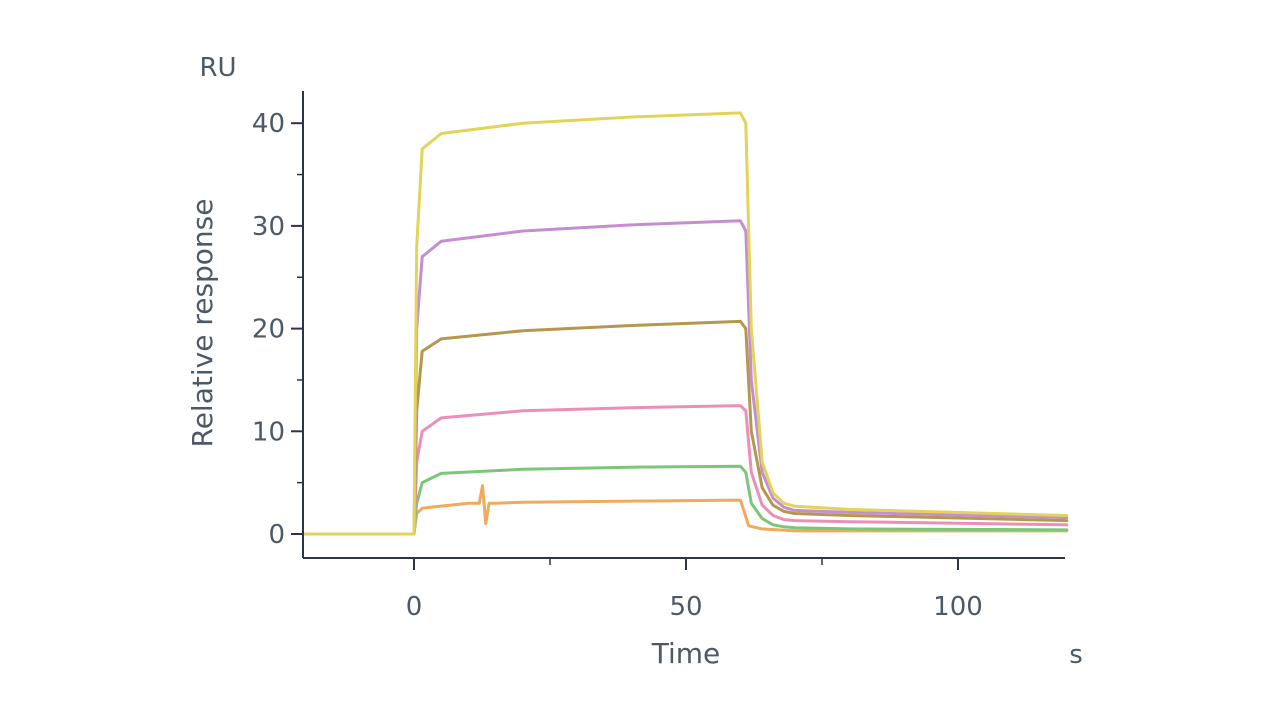  I want to click on y-tick-label: 0, so click(276, 535).